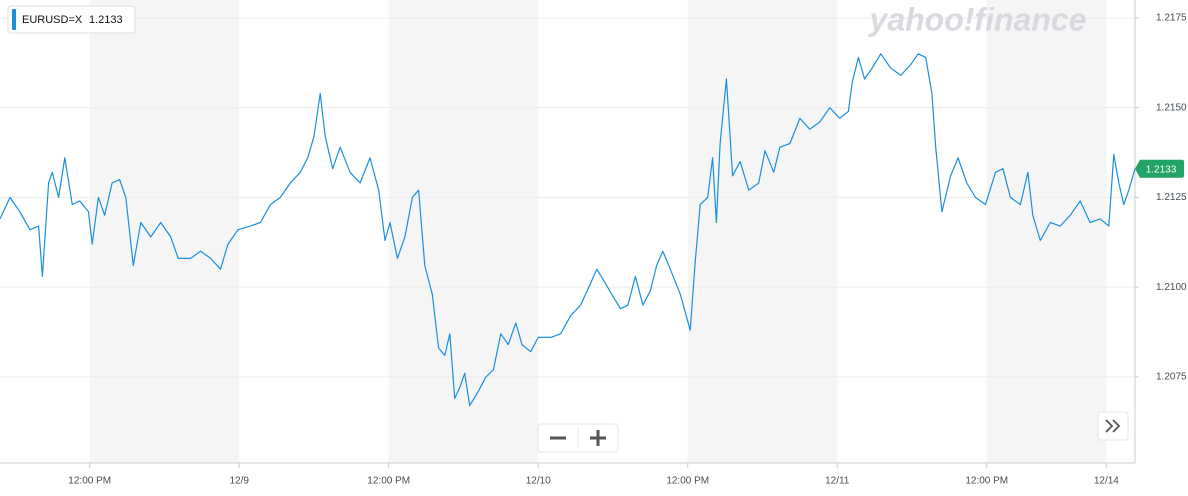 The image size is (1188, 496). I want to click on price-tag-label: 1.2133, so click(1161, 169).